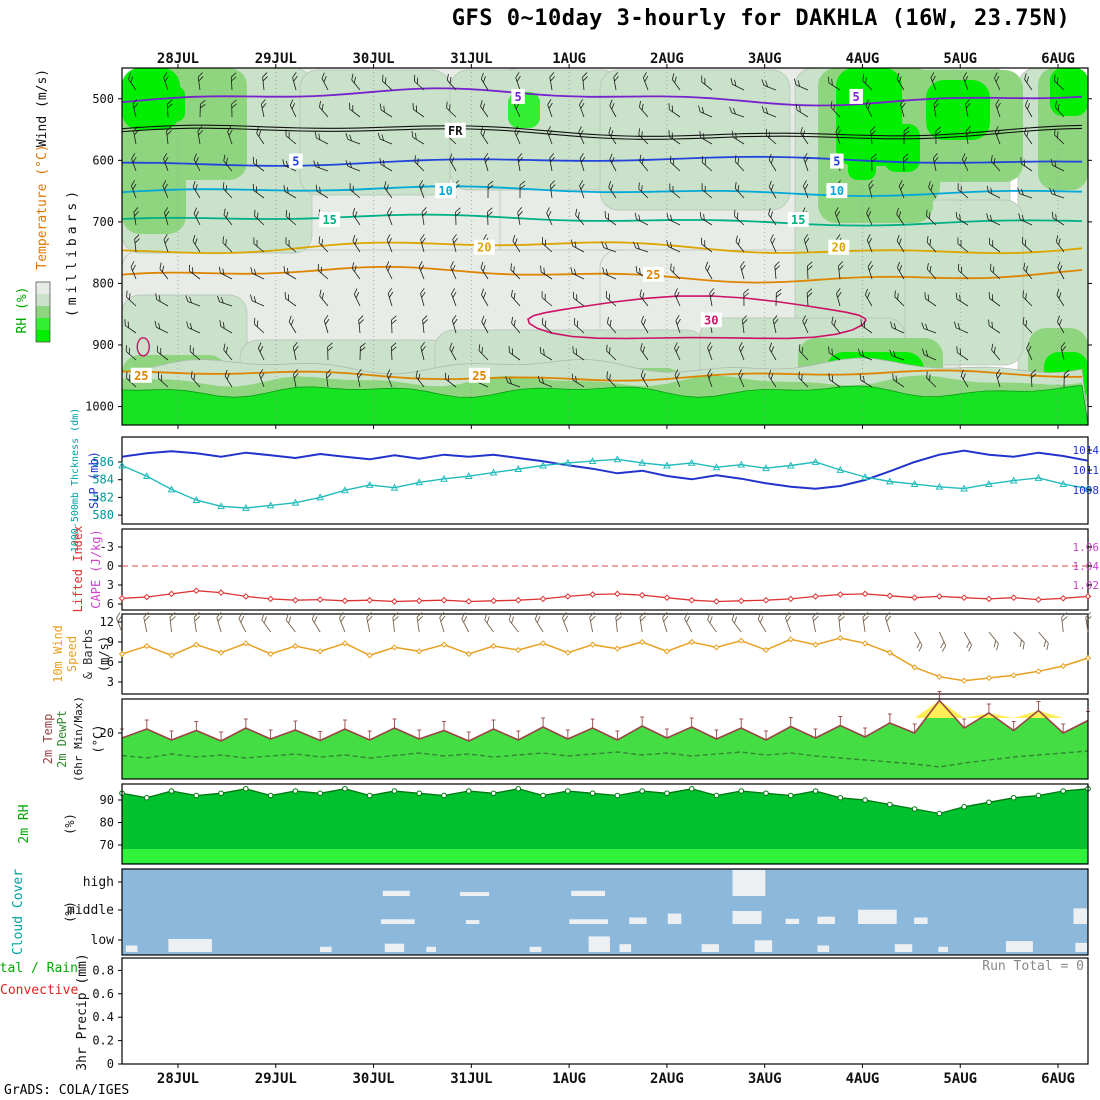 This screenshot has height=1100, width=1100. What do you see at coordinates (110, 604) in the screenshot?
I see `li-tick-label: 6` at bounding box center [110, 604].